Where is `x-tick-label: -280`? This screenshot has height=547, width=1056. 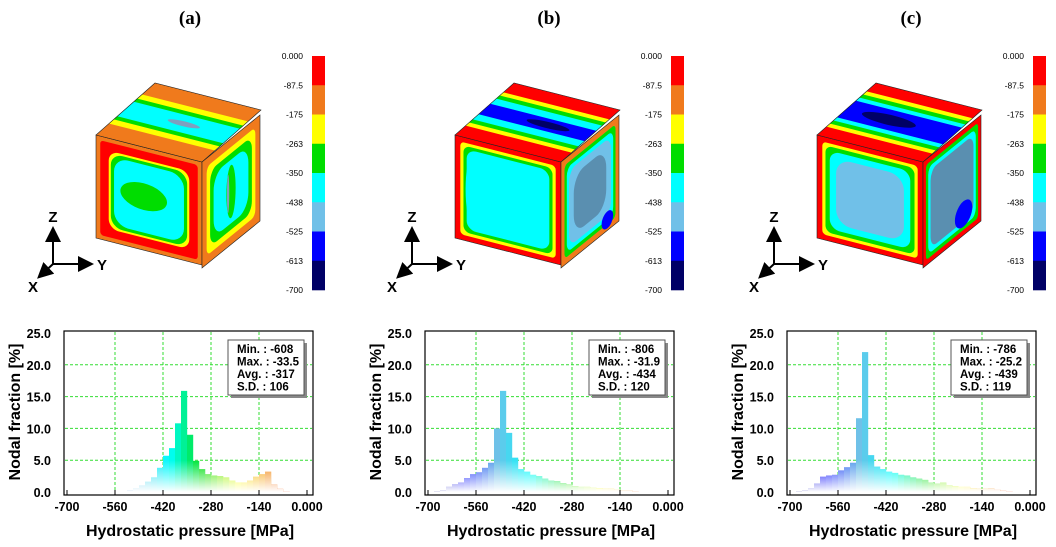
x-tick-label: -280 is located at coordinates (933, 507).